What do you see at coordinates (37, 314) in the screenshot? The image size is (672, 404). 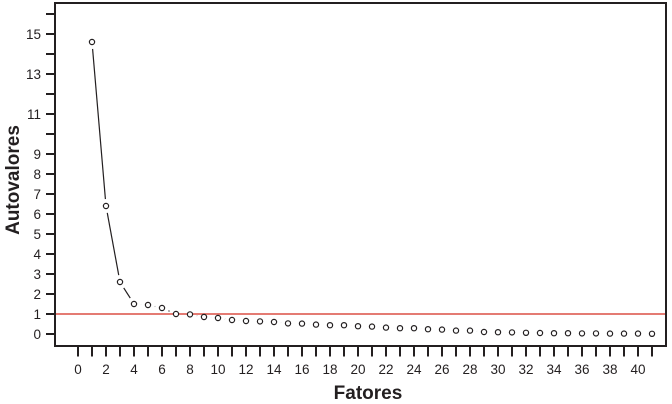 I see `y-tick-label: 1` at bounding box center [37, 314].